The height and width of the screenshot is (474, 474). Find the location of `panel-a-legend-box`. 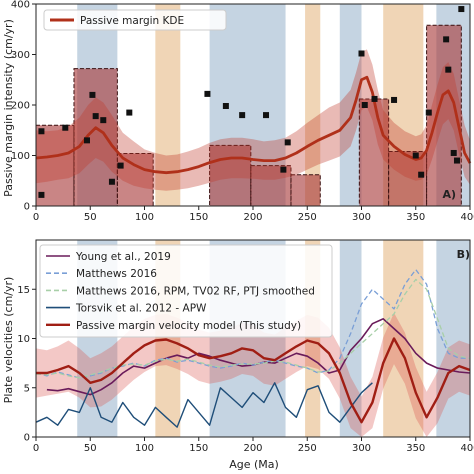

panel-a-legend-box is located at coordinates (135, 20).